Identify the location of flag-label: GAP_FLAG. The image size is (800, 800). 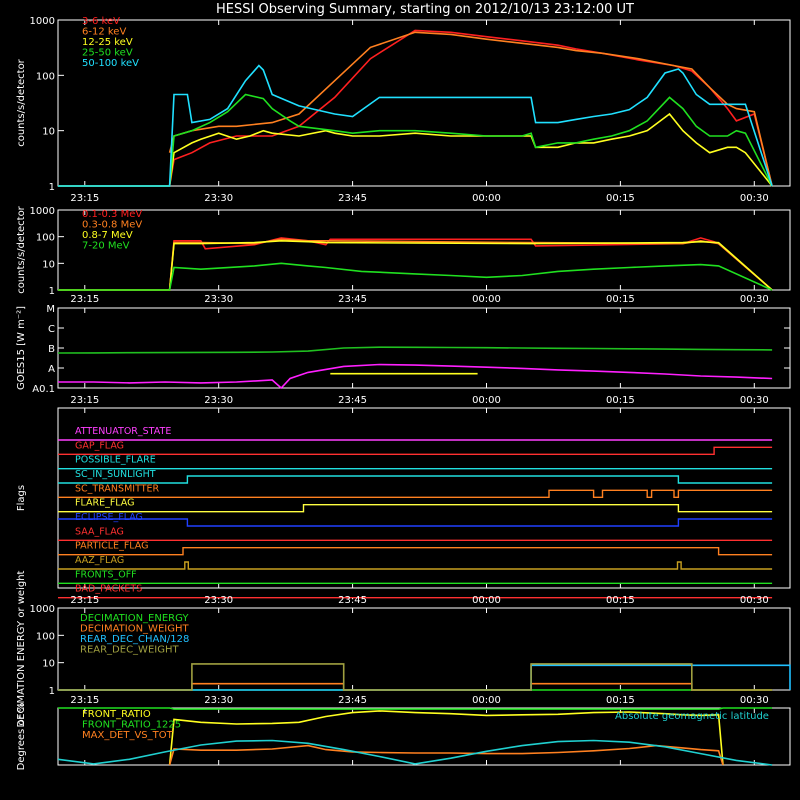
(99, 445).